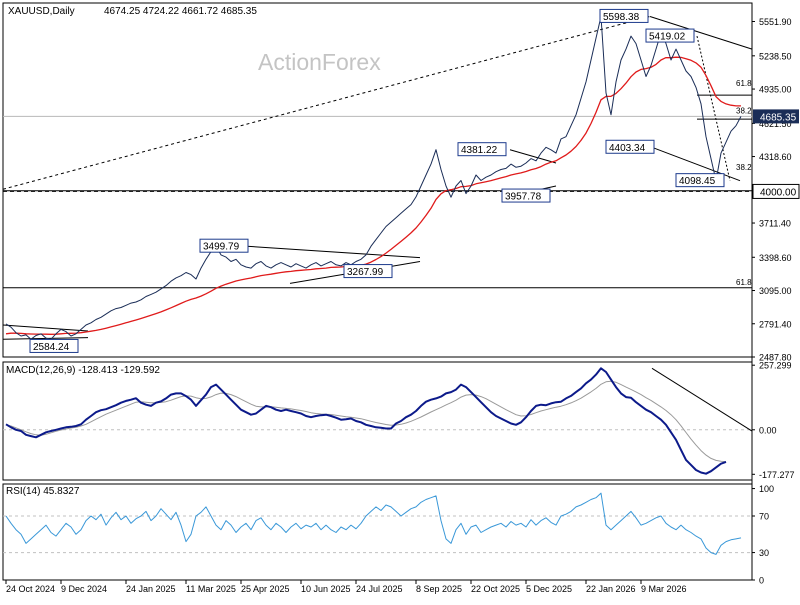  What do you see at coordinates (775, 366) in the screenshot?
I see `y-tick-label: 257.299` at bounding box center [775, 366].